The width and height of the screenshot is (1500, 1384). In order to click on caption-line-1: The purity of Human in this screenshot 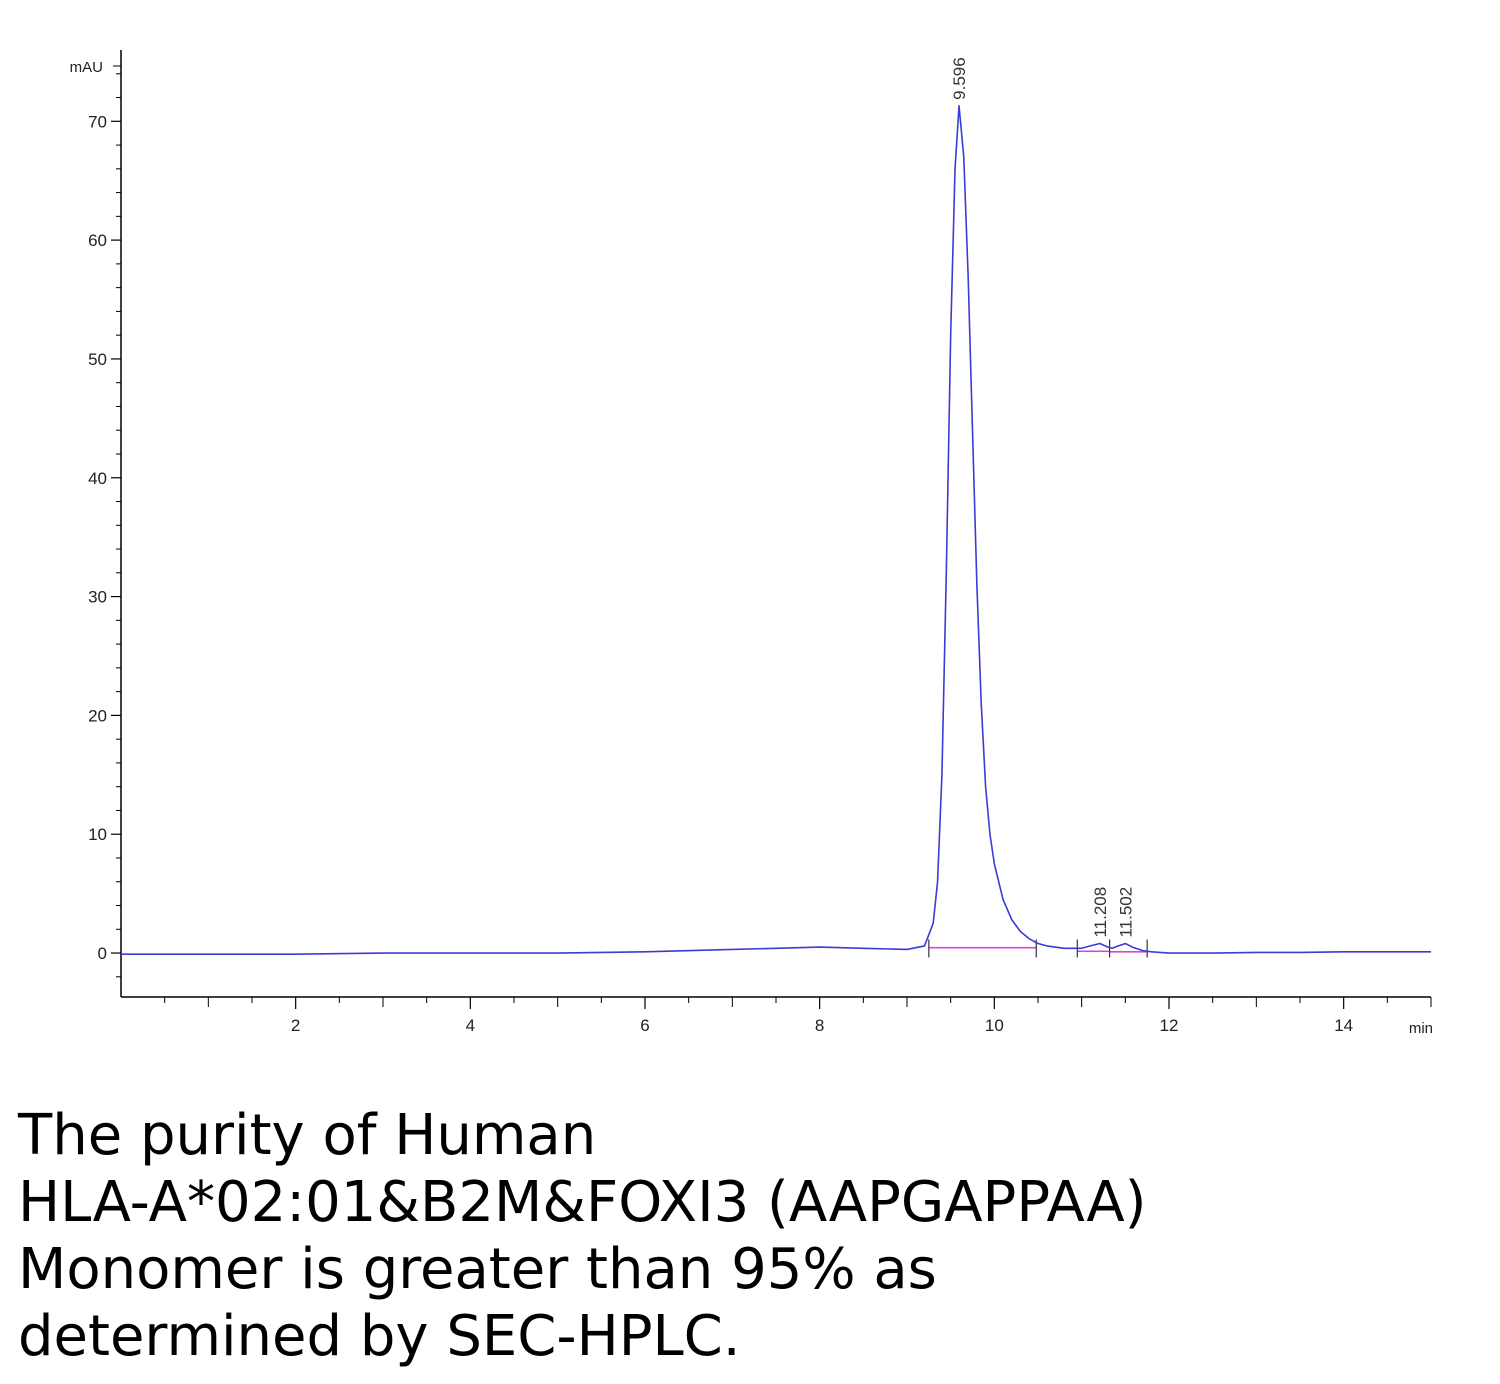, I will do `click(307, 1135)`.